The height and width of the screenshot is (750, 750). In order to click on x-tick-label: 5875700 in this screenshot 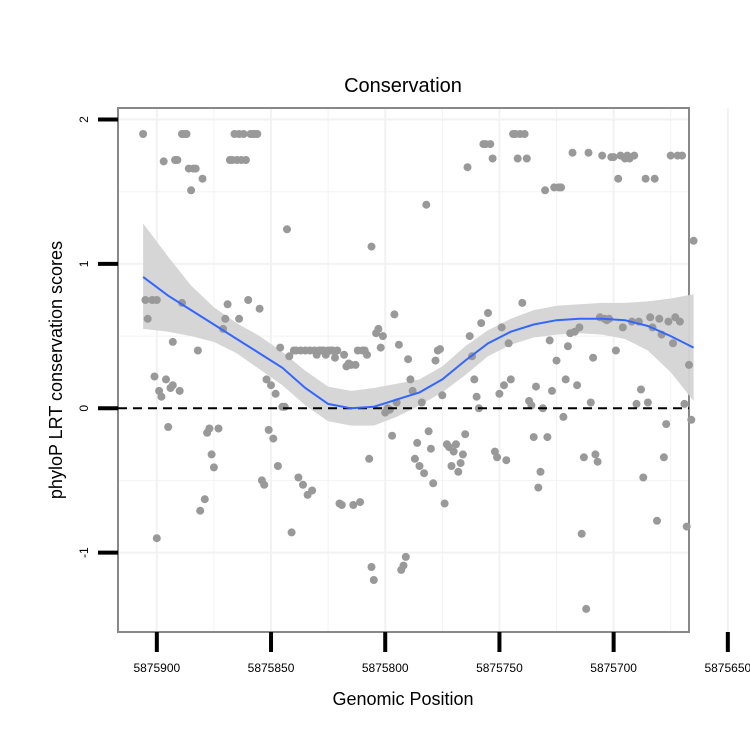, I will do `click(613, 668)`.